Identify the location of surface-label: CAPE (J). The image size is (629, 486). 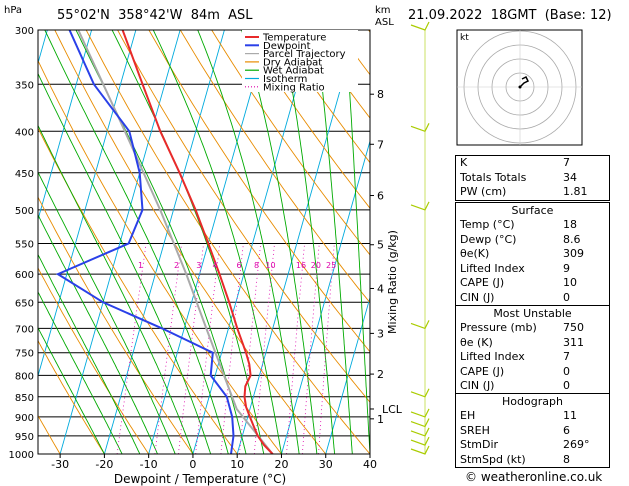
(482, 283).